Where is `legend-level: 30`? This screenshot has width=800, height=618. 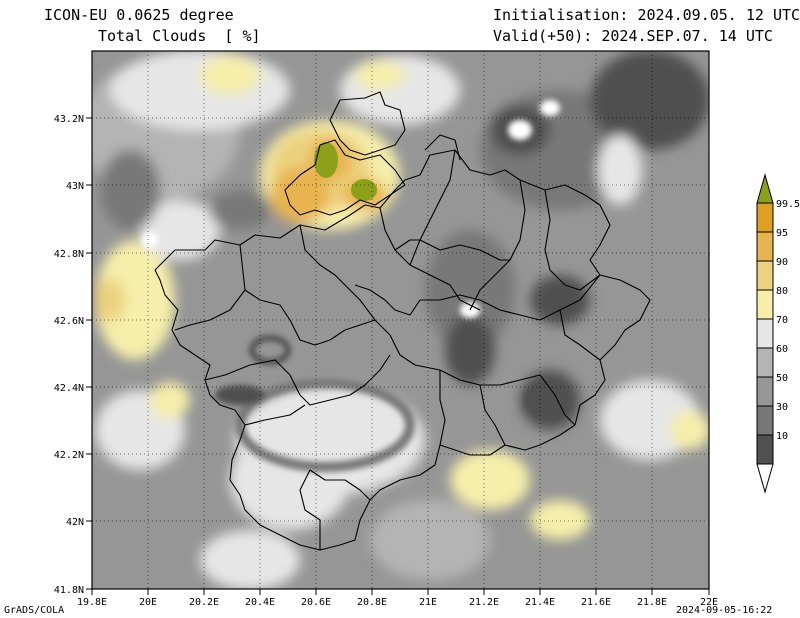 legend-level: 30 is located at coordinates (782, 407).